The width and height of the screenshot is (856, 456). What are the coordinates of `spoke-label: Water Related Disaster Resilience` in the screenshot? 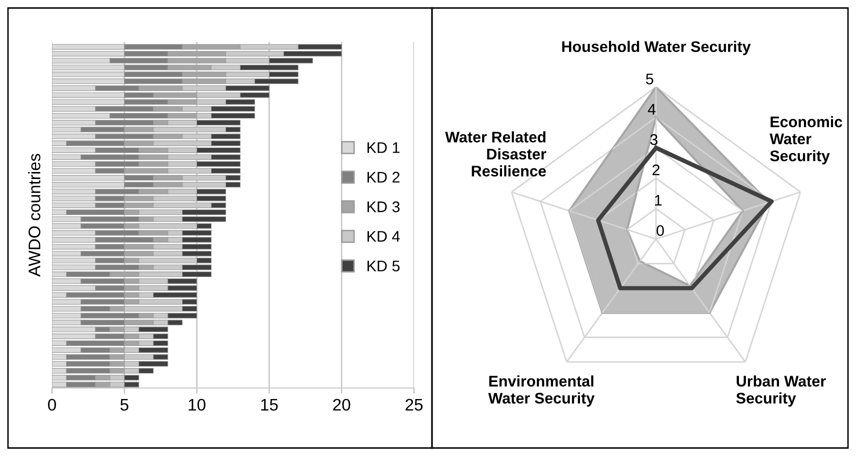 It's located at (495, 154).